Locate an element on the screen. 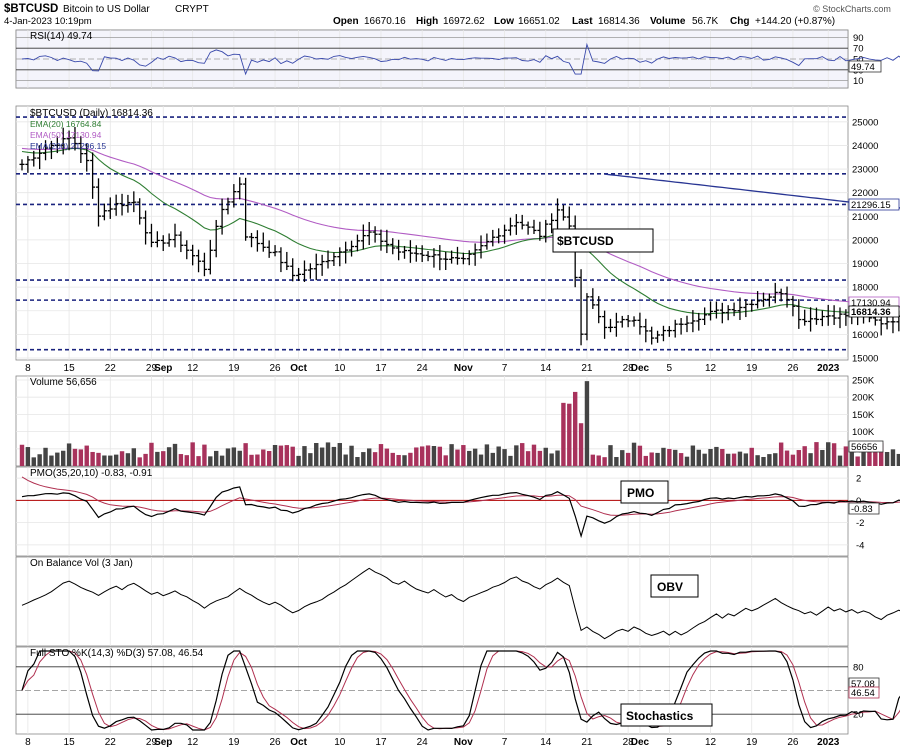 This screenshot has height=755, width=900. volume-tick-label: 150K is located at coordinates (863, 415).